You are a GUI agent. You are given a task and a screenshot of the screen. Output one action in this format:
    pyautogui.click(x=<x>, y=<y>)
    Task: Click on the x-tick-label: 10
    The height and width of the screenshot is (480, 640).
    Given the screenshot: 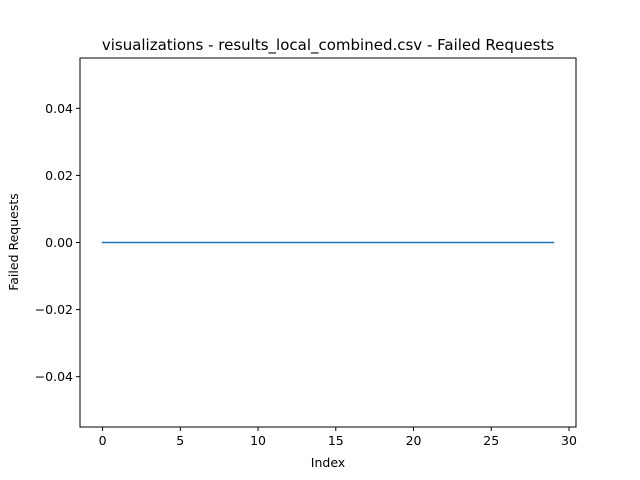 What is the action you would take?
    pyautogui.click(x=258, y=440)
    